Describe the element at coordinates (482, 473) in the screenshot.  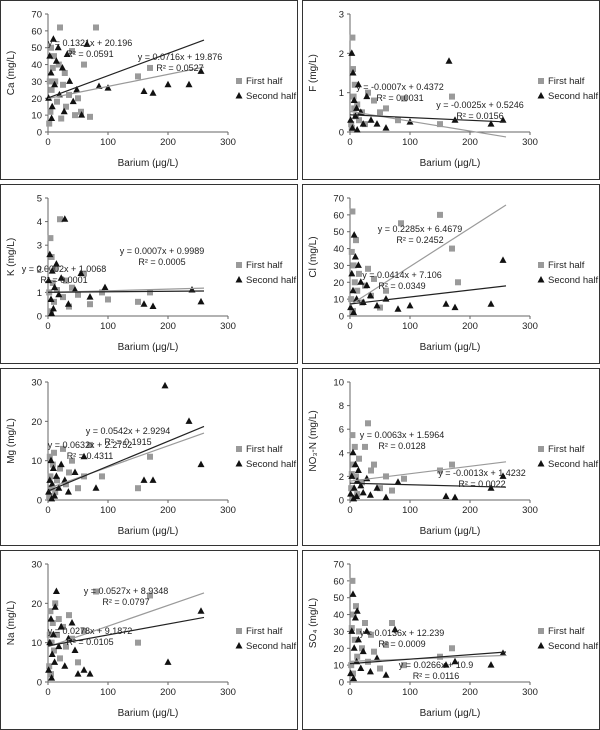
I see `trendline-equation: y = -0.0013x + 1.4232` at that location.